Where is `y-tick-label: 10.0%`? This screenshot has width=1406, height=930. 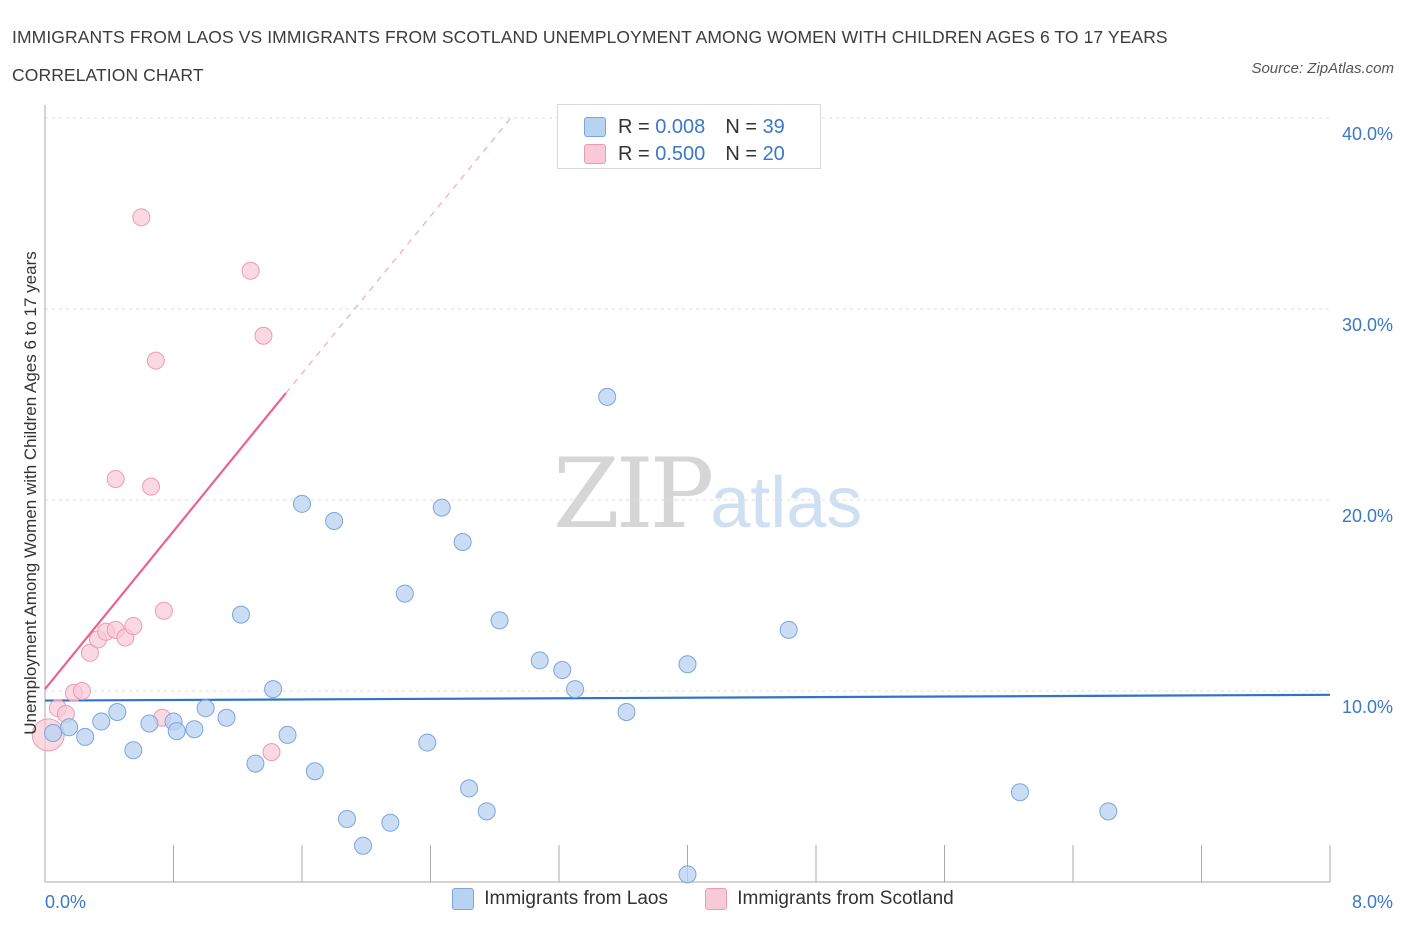 y-tick-label: 10.0% is located at coordinates (1367, 707).